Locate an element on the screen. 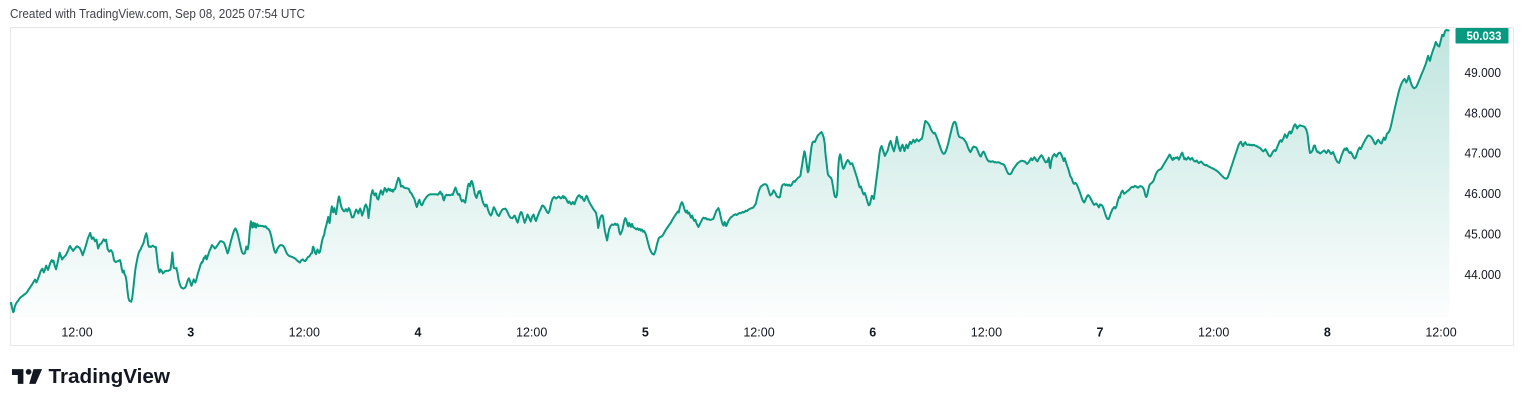 This screenshot has width=1524, height=407. svg-text: 48.000 is located at coordinates (1483, 113).